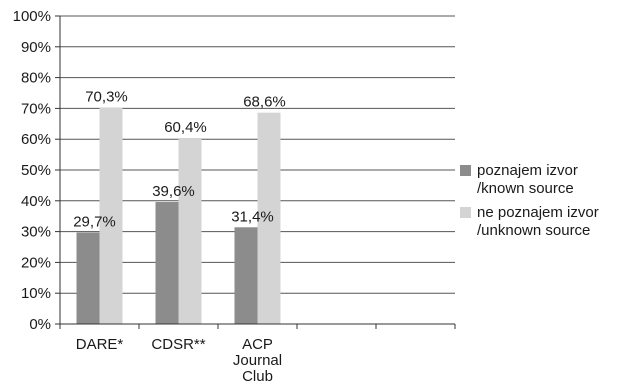  I want to click on x-category-label: Journal, so click(257, 360).